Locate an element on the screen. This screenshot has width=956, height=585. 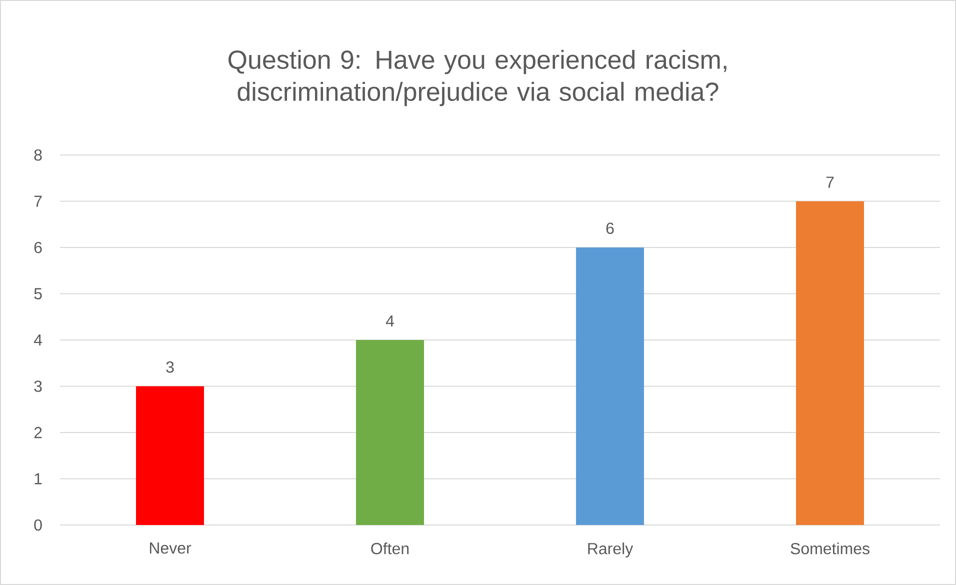
y-tick-label: 8 is located at coordinates (38, 155).